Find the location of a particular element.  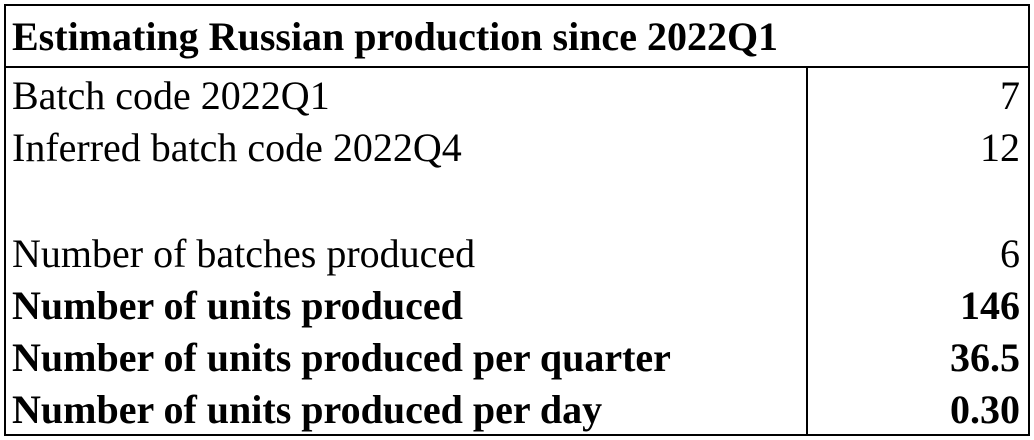

table-row-batch-code-2022q1: Batch code 2022Q1 7 is located at coordinates (517, 96).